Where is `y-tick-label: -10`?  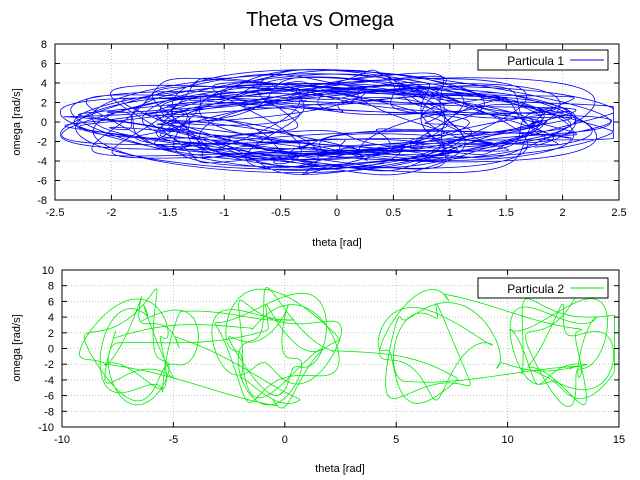 y-tick-label: -10 is located at coordinates (46, 428).